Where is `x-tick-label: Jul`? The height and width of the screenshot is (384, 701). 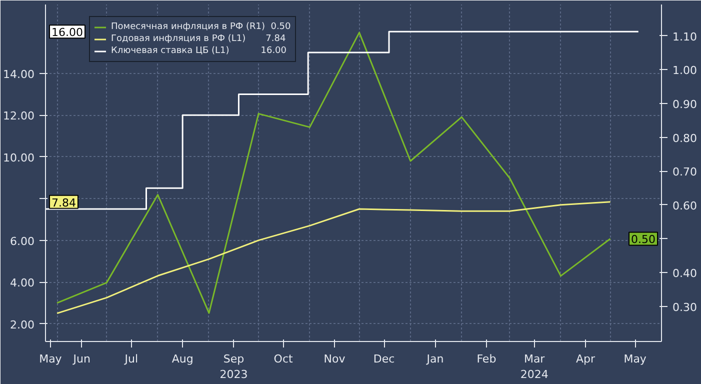
x-tick-label: Jul is located at coordinates (131, 359).